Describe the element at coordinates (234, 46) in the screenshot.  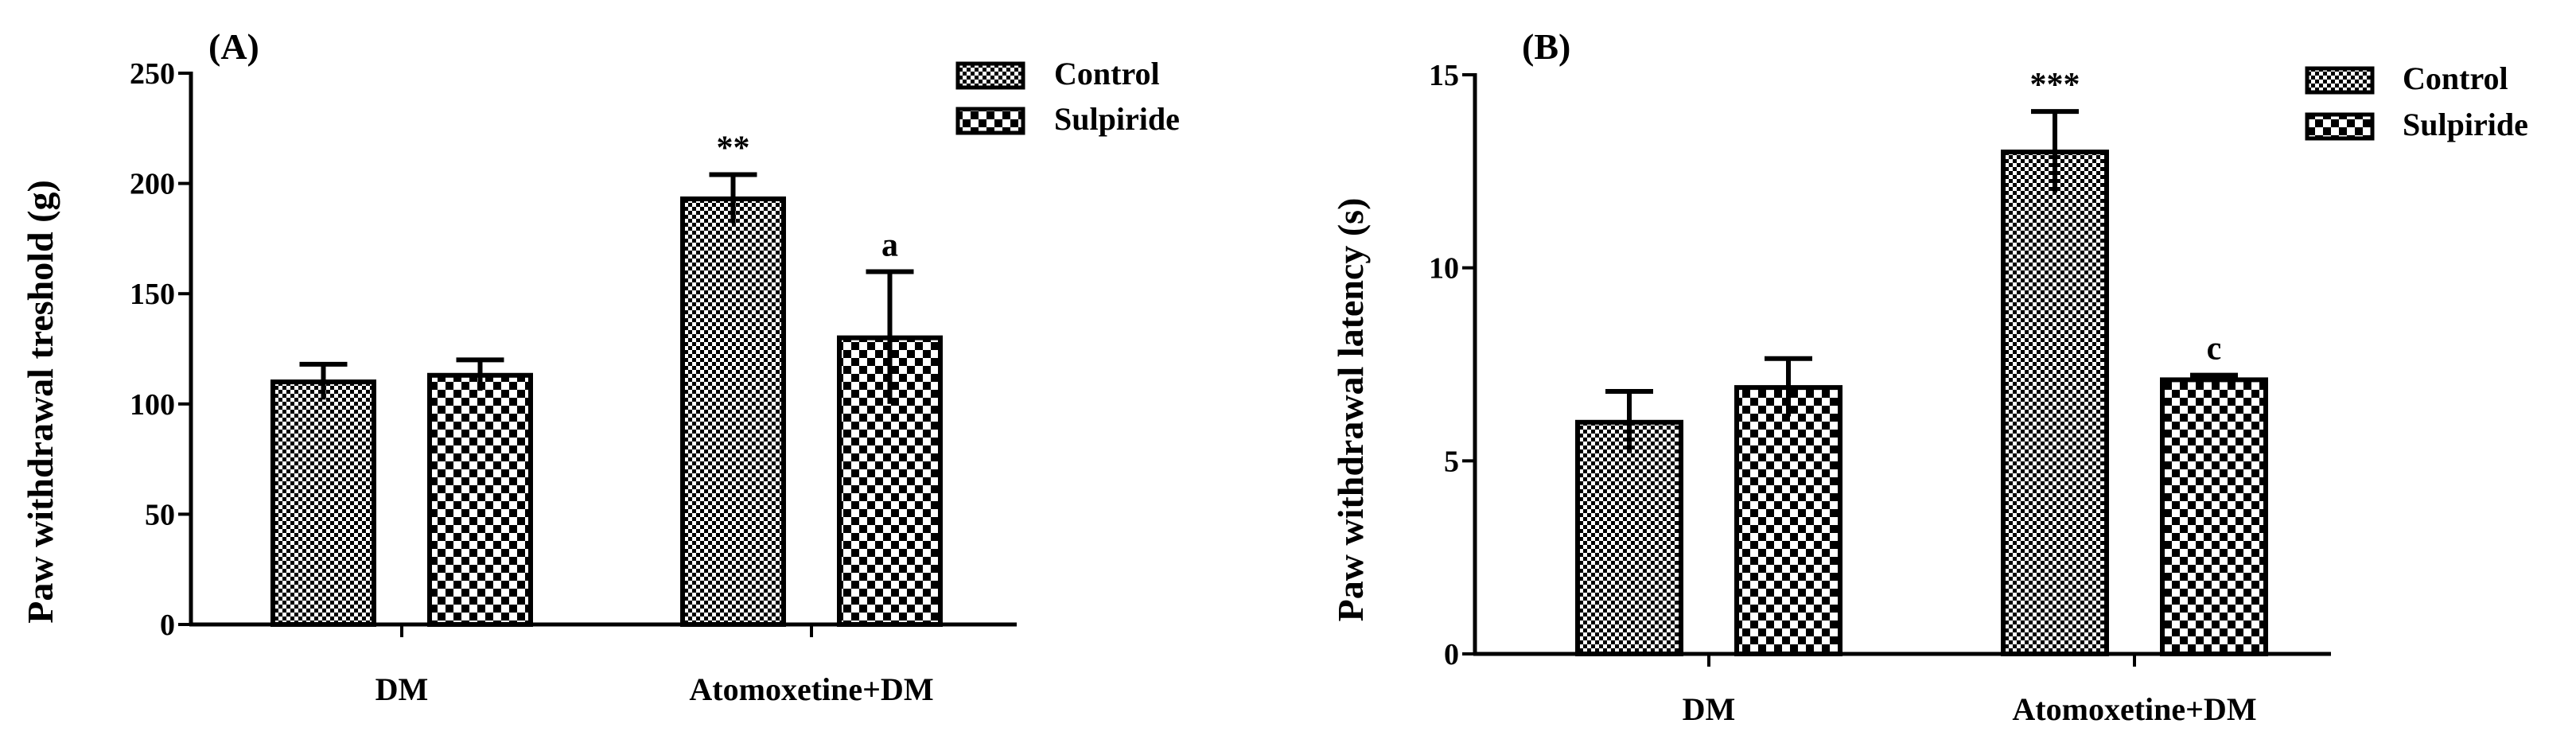
I see `panel-label: (A)` at that location.